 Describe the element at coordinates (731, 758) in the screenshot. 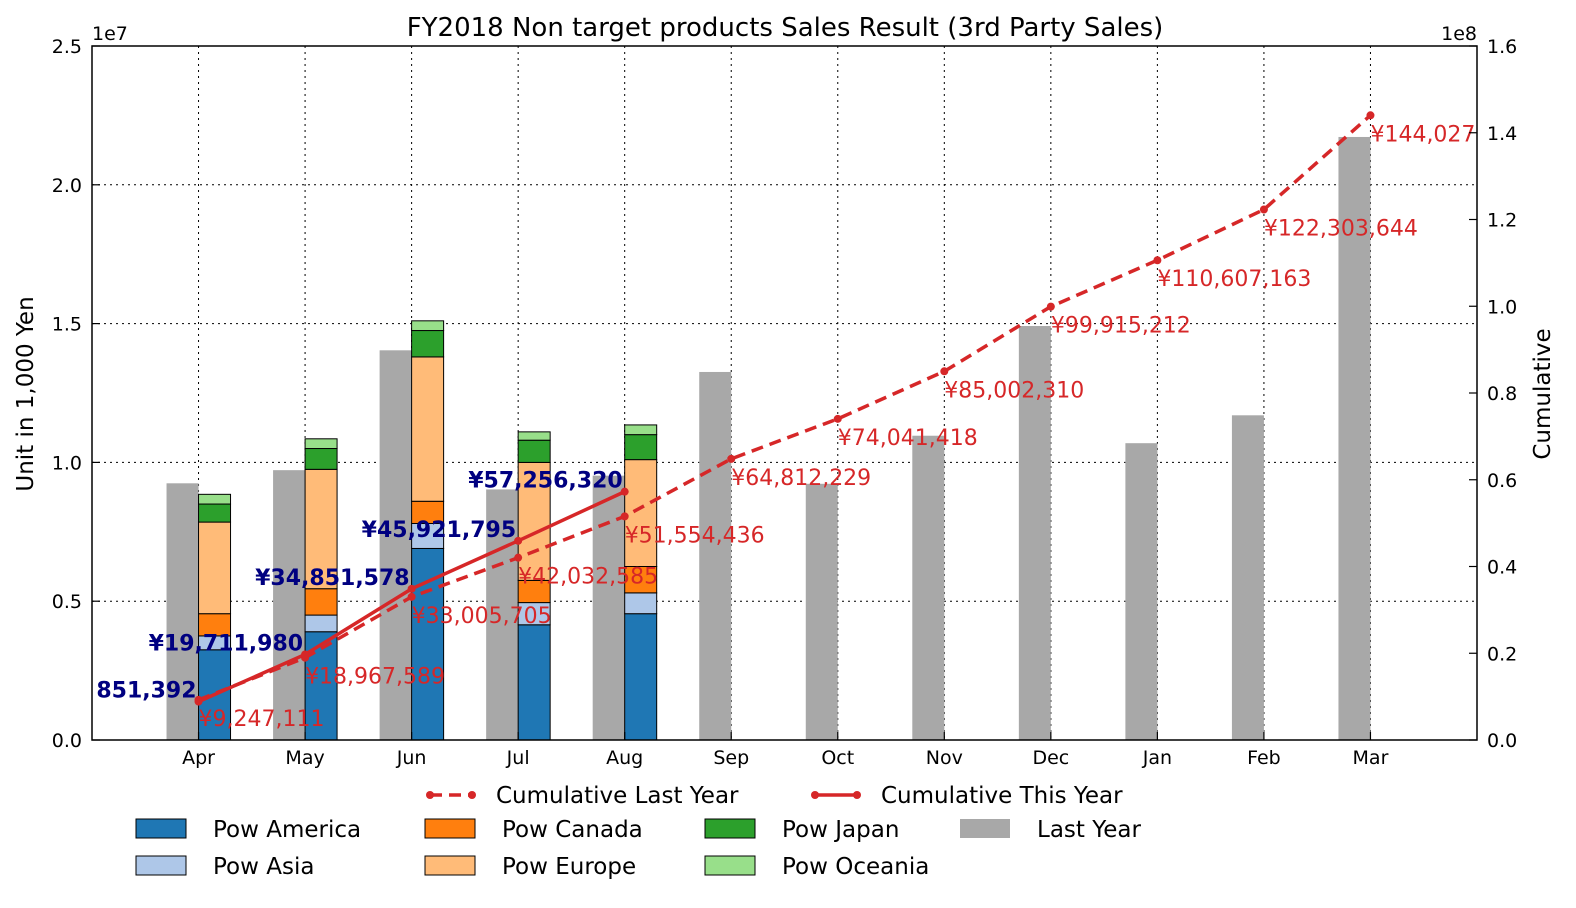

I see `x-tick-label: Sep` at that location.